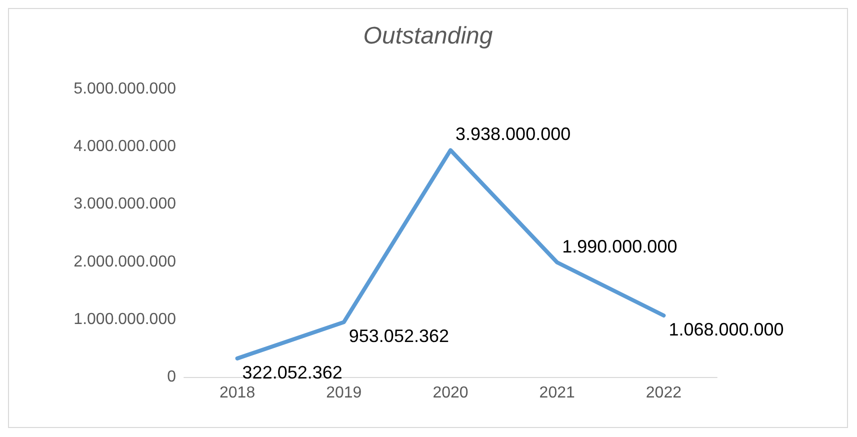 This screenshot has height=437, width=857. What do you see at coordinates (428, 36) in the screenshot?
I see `chart-title: Outstanding` at bounding box center [428, 36].